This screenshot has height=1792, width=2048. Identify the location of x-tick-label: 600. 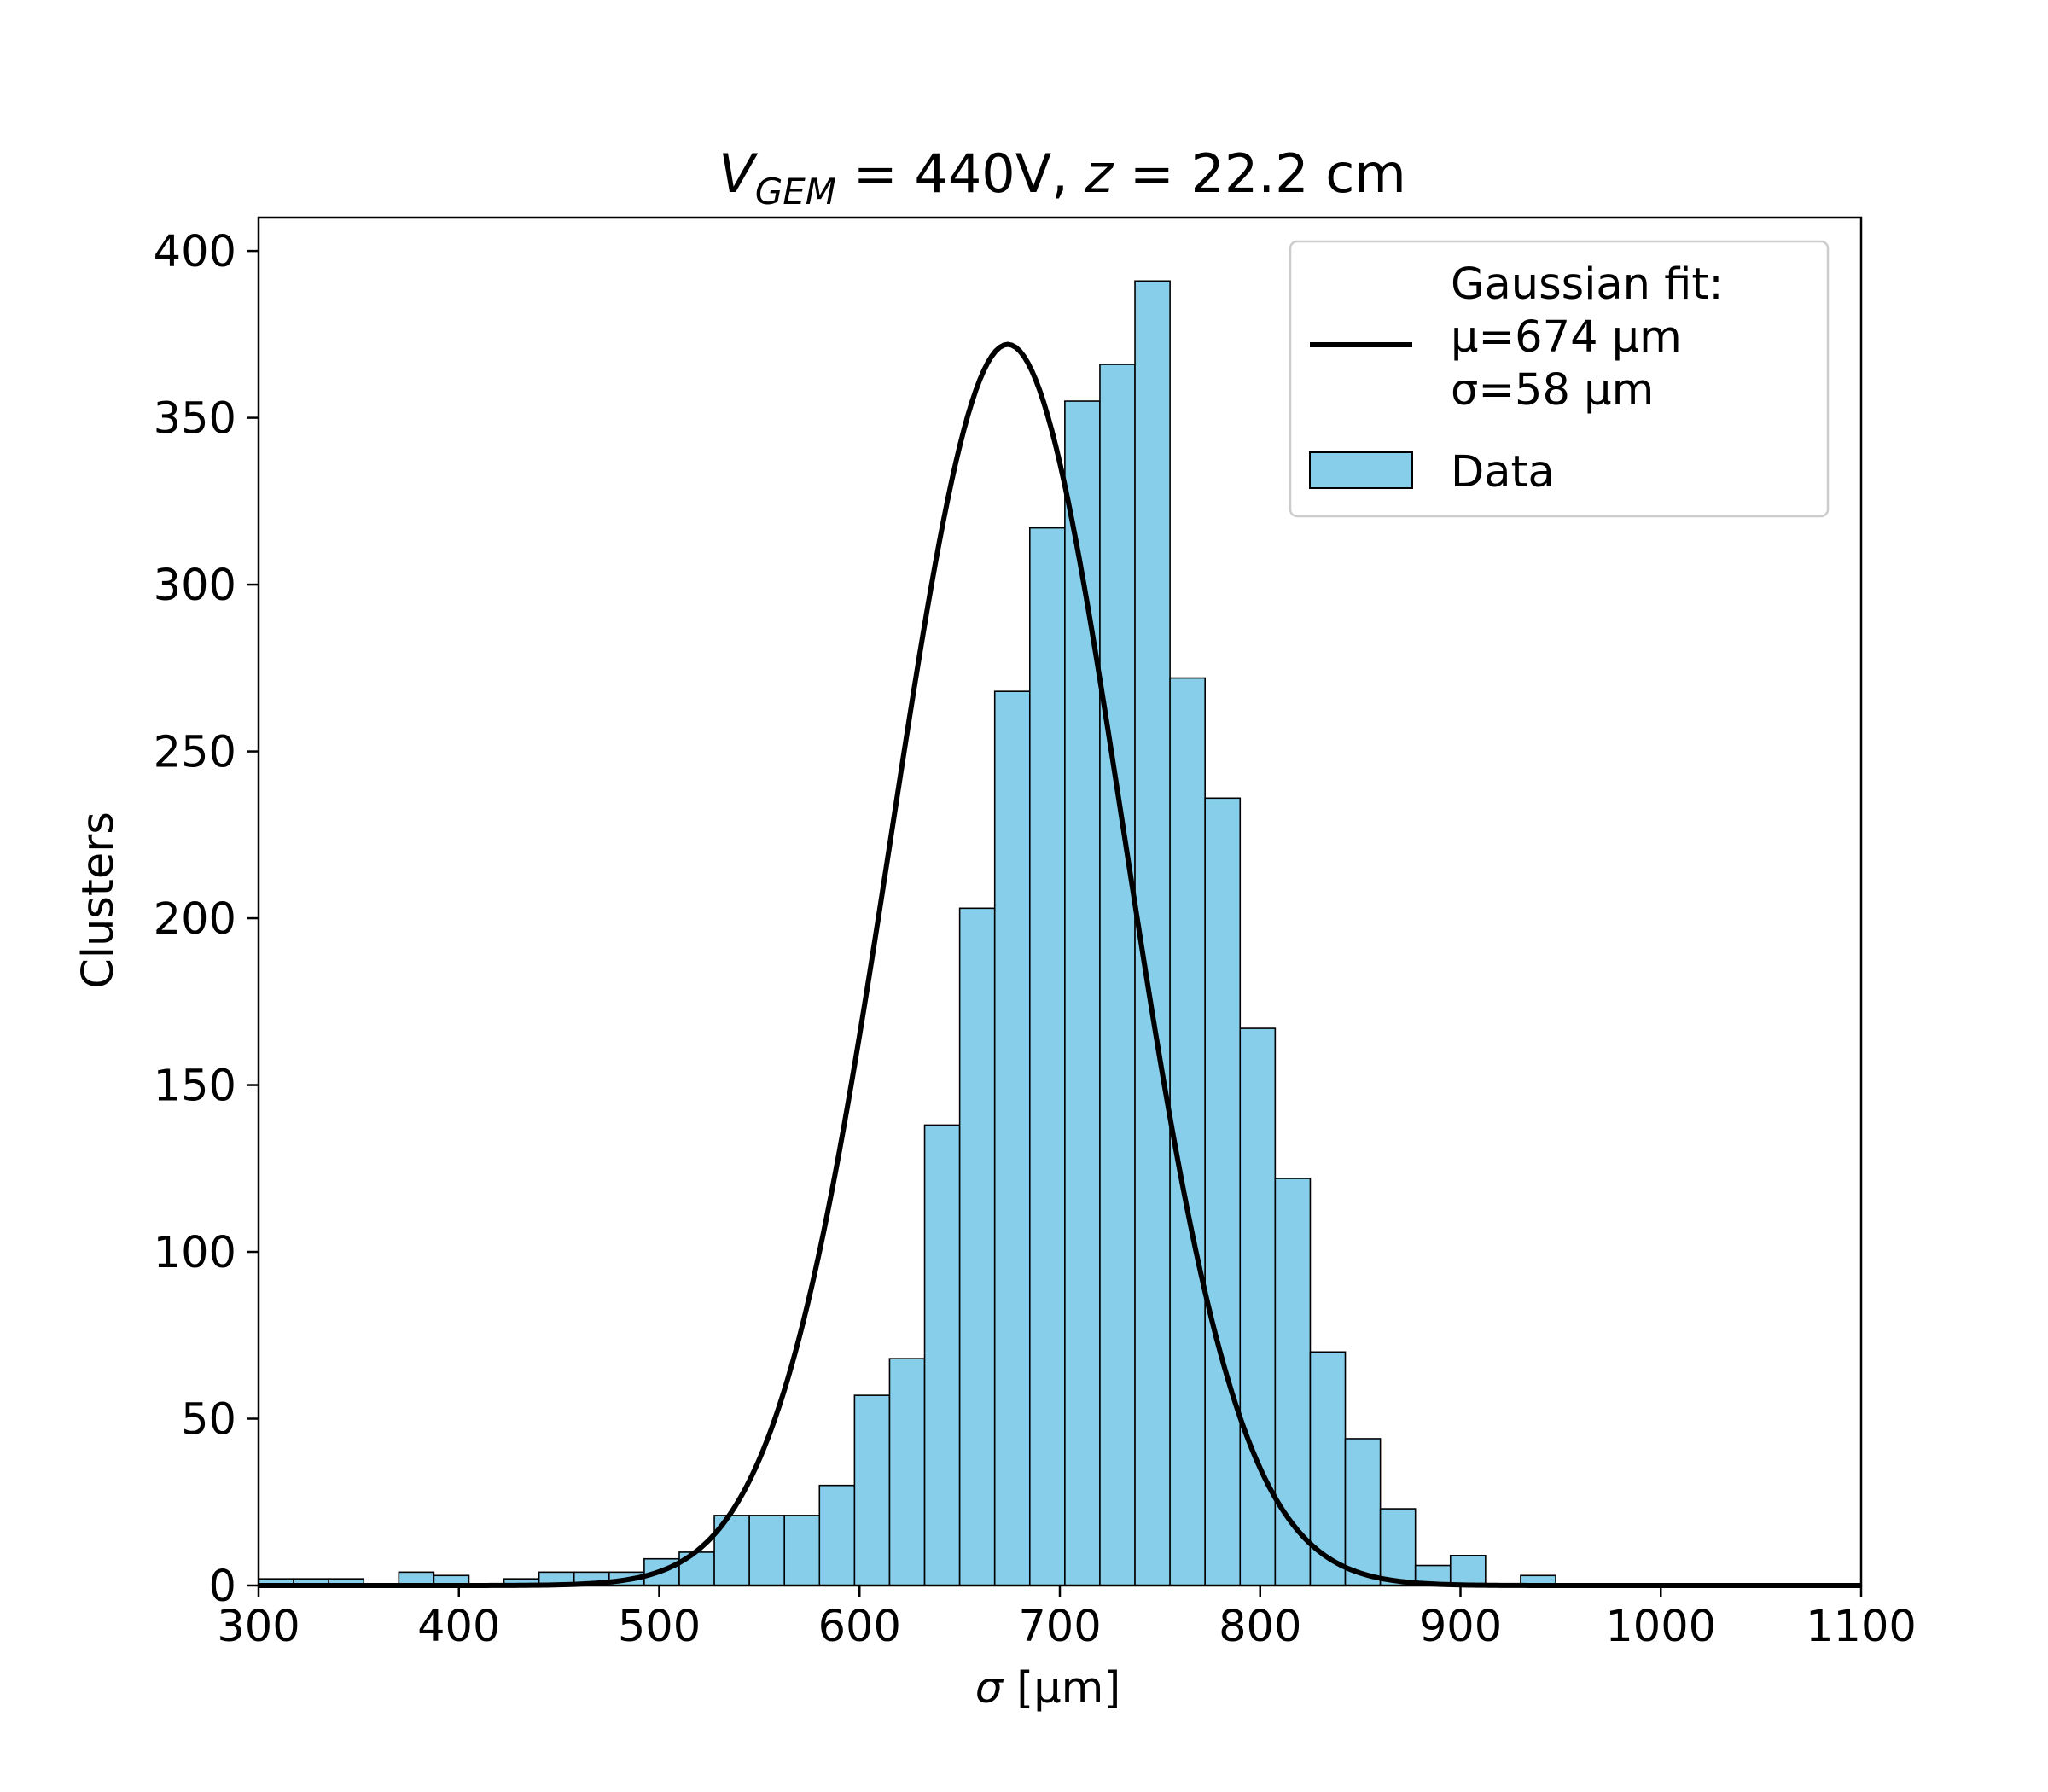
(859, 1627).